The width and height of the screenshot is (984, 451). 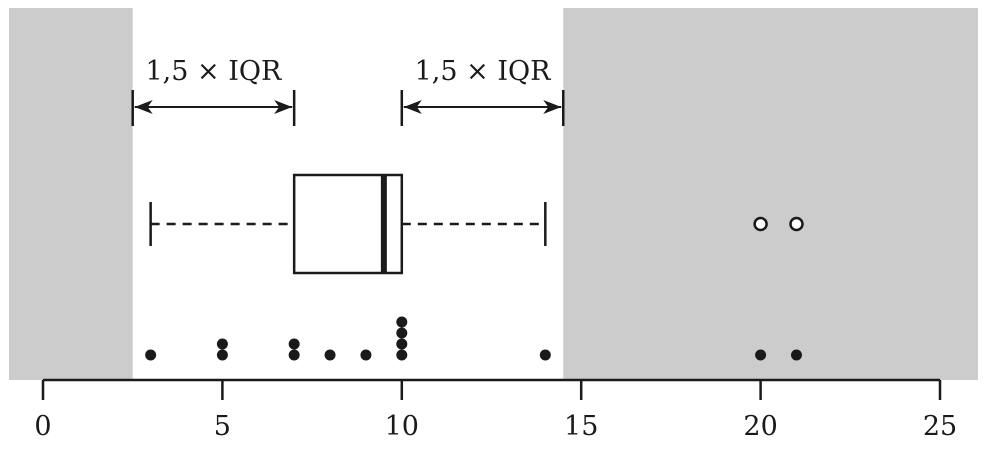 What do you see at coordinates (760, 426) in the screenshot?
I see `axis-tick-label: 20` at bounding box center [760, 426].